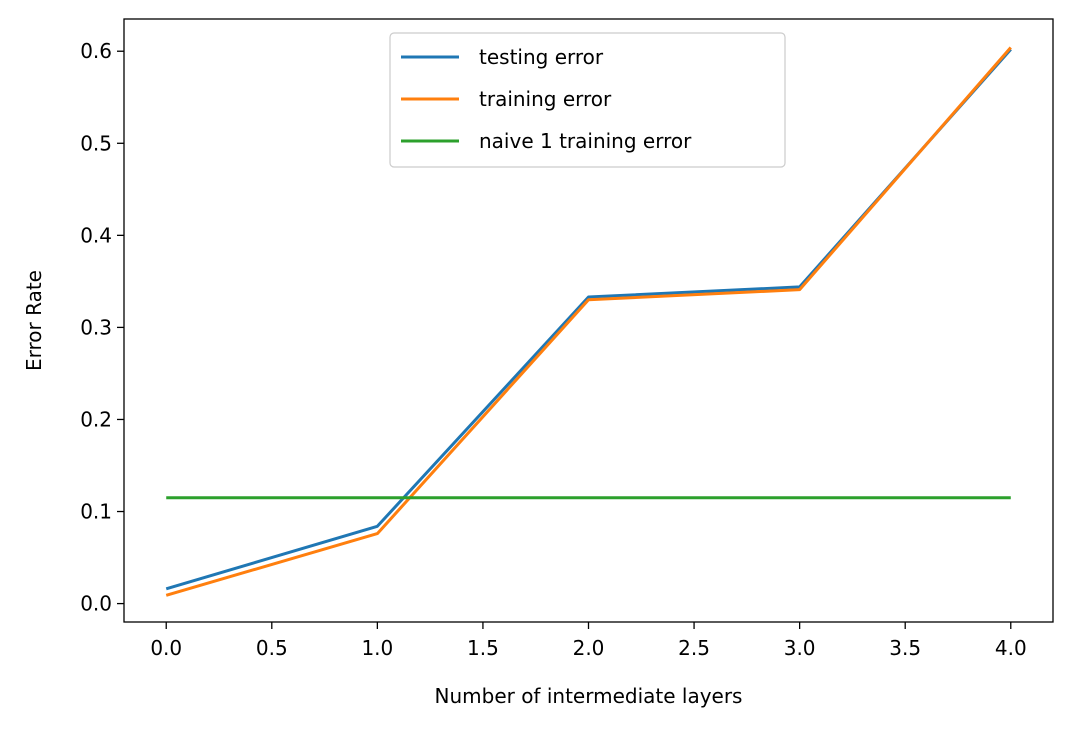 The image size is (1072, 730). I want to click on x-tick-label: 3.0, so click(800, 648).